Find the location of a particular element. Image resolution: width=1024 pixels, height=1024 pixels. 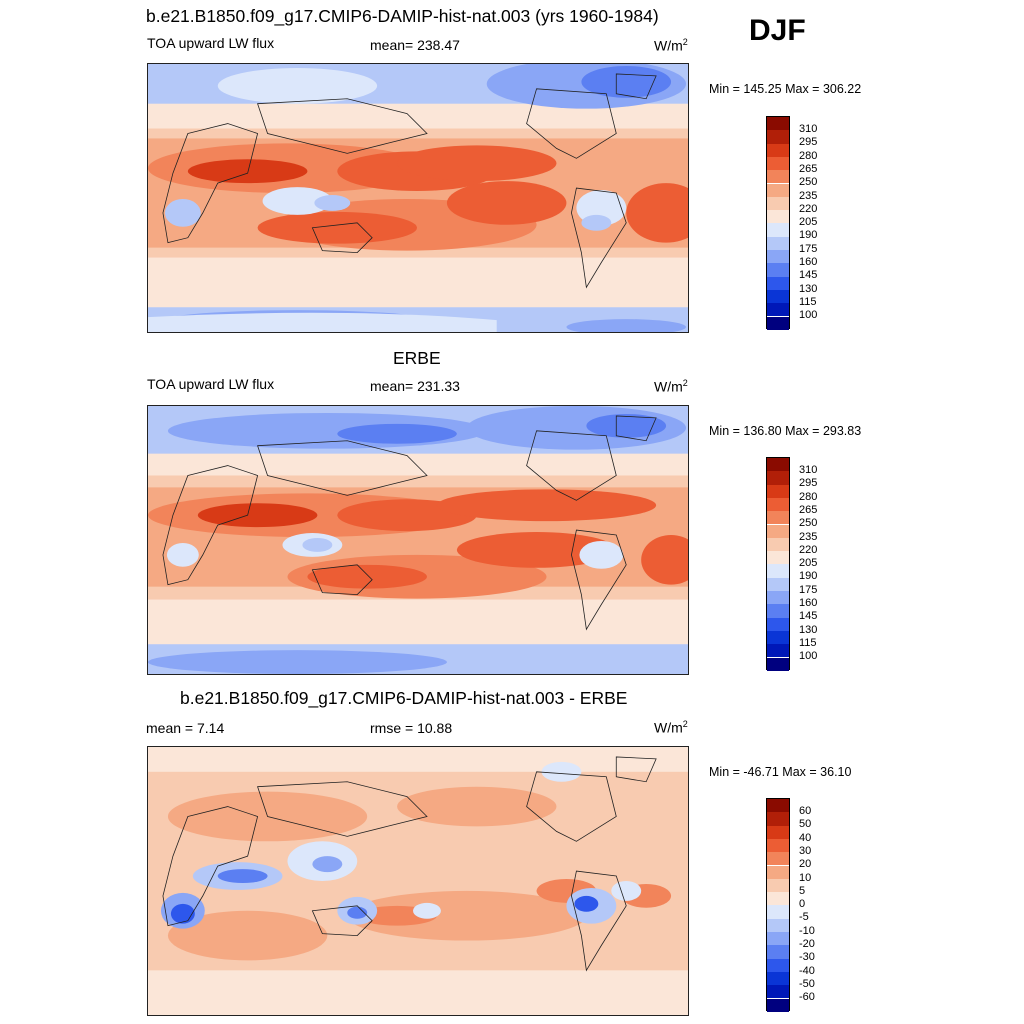

panel3-rmse-label: rmse = 10.88 is located at coordinates (411, 728).